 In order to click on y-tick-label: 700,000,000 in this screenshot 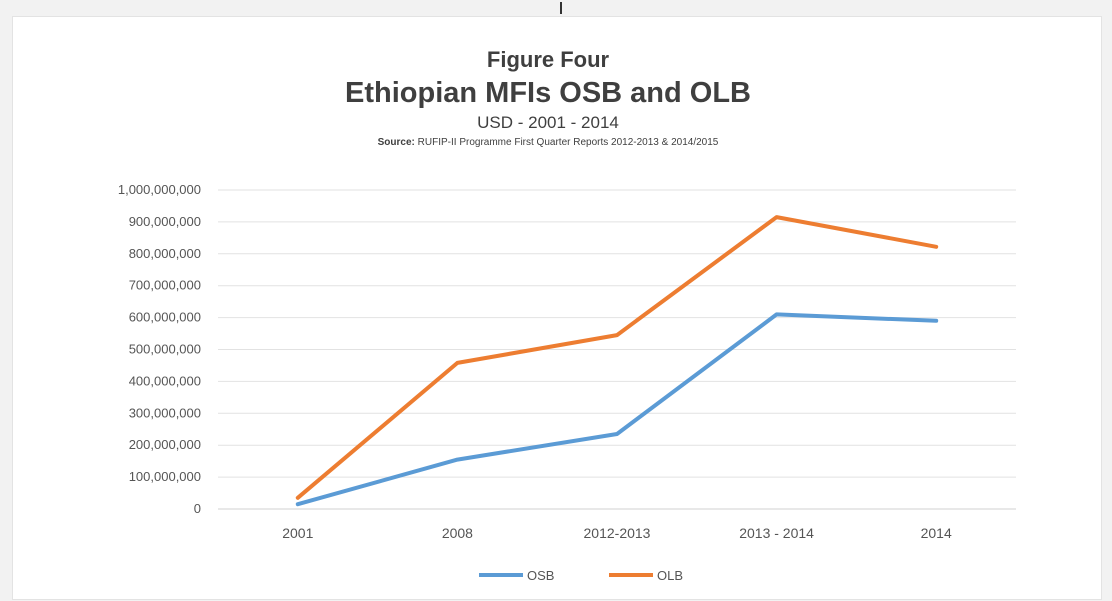, I will do `click(165, 285)`.